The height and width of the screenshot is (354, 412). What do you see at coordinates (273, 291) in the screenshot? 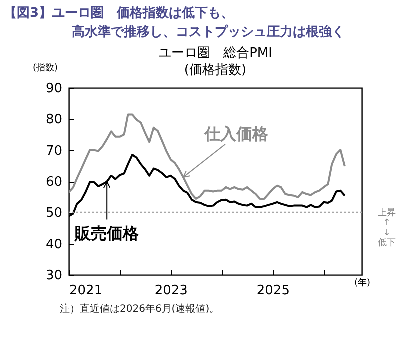
I see `x-tick-label: 2025` at bounding box center [273, 291].